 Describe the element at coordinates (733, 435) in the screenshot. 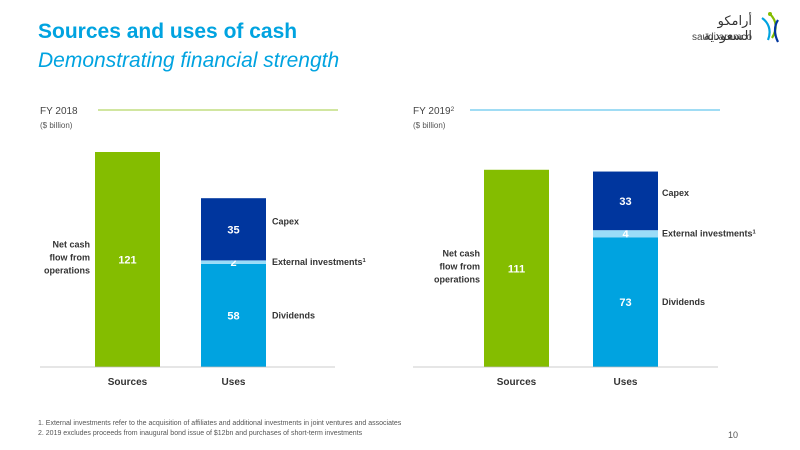

I see `page-number: 10` at that location.